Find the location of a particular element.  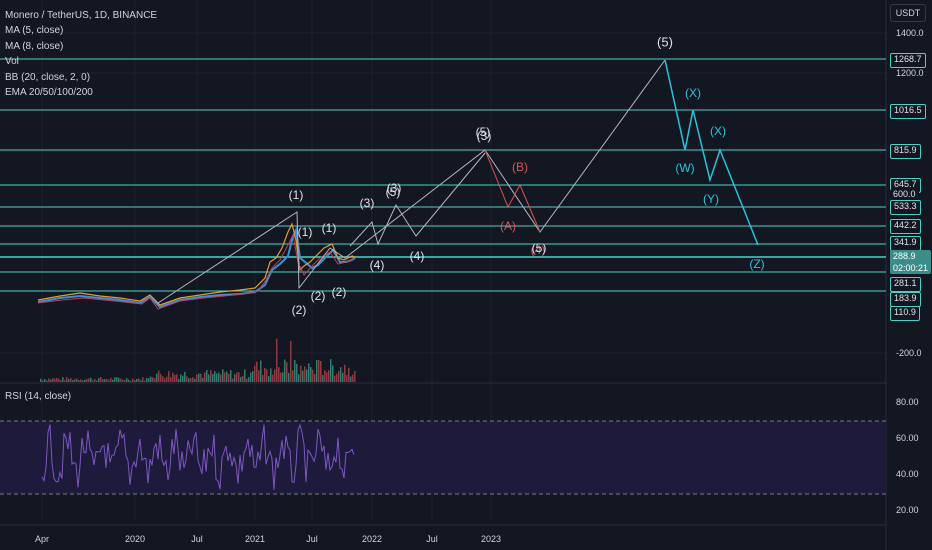

level-tag: 183.9 is located at coordinates (905, 299).